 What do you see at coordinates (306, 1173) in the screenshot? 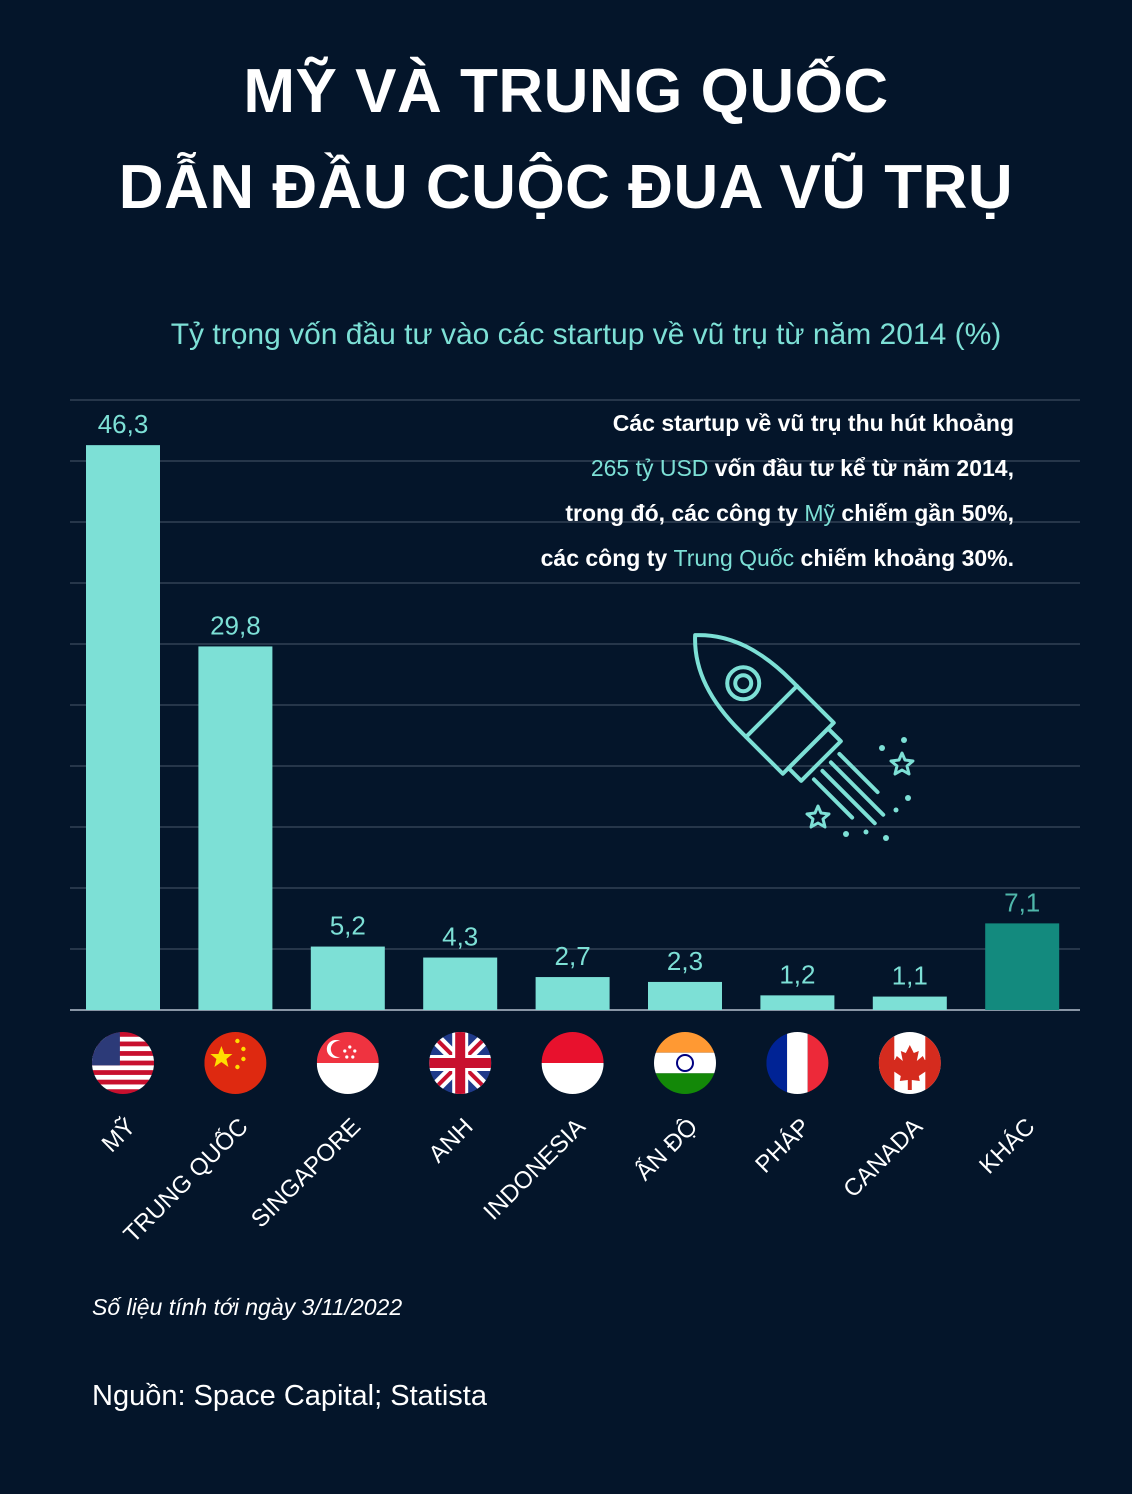
I see `category-label: SINGAPORE` at bounding box center [306, 1173].